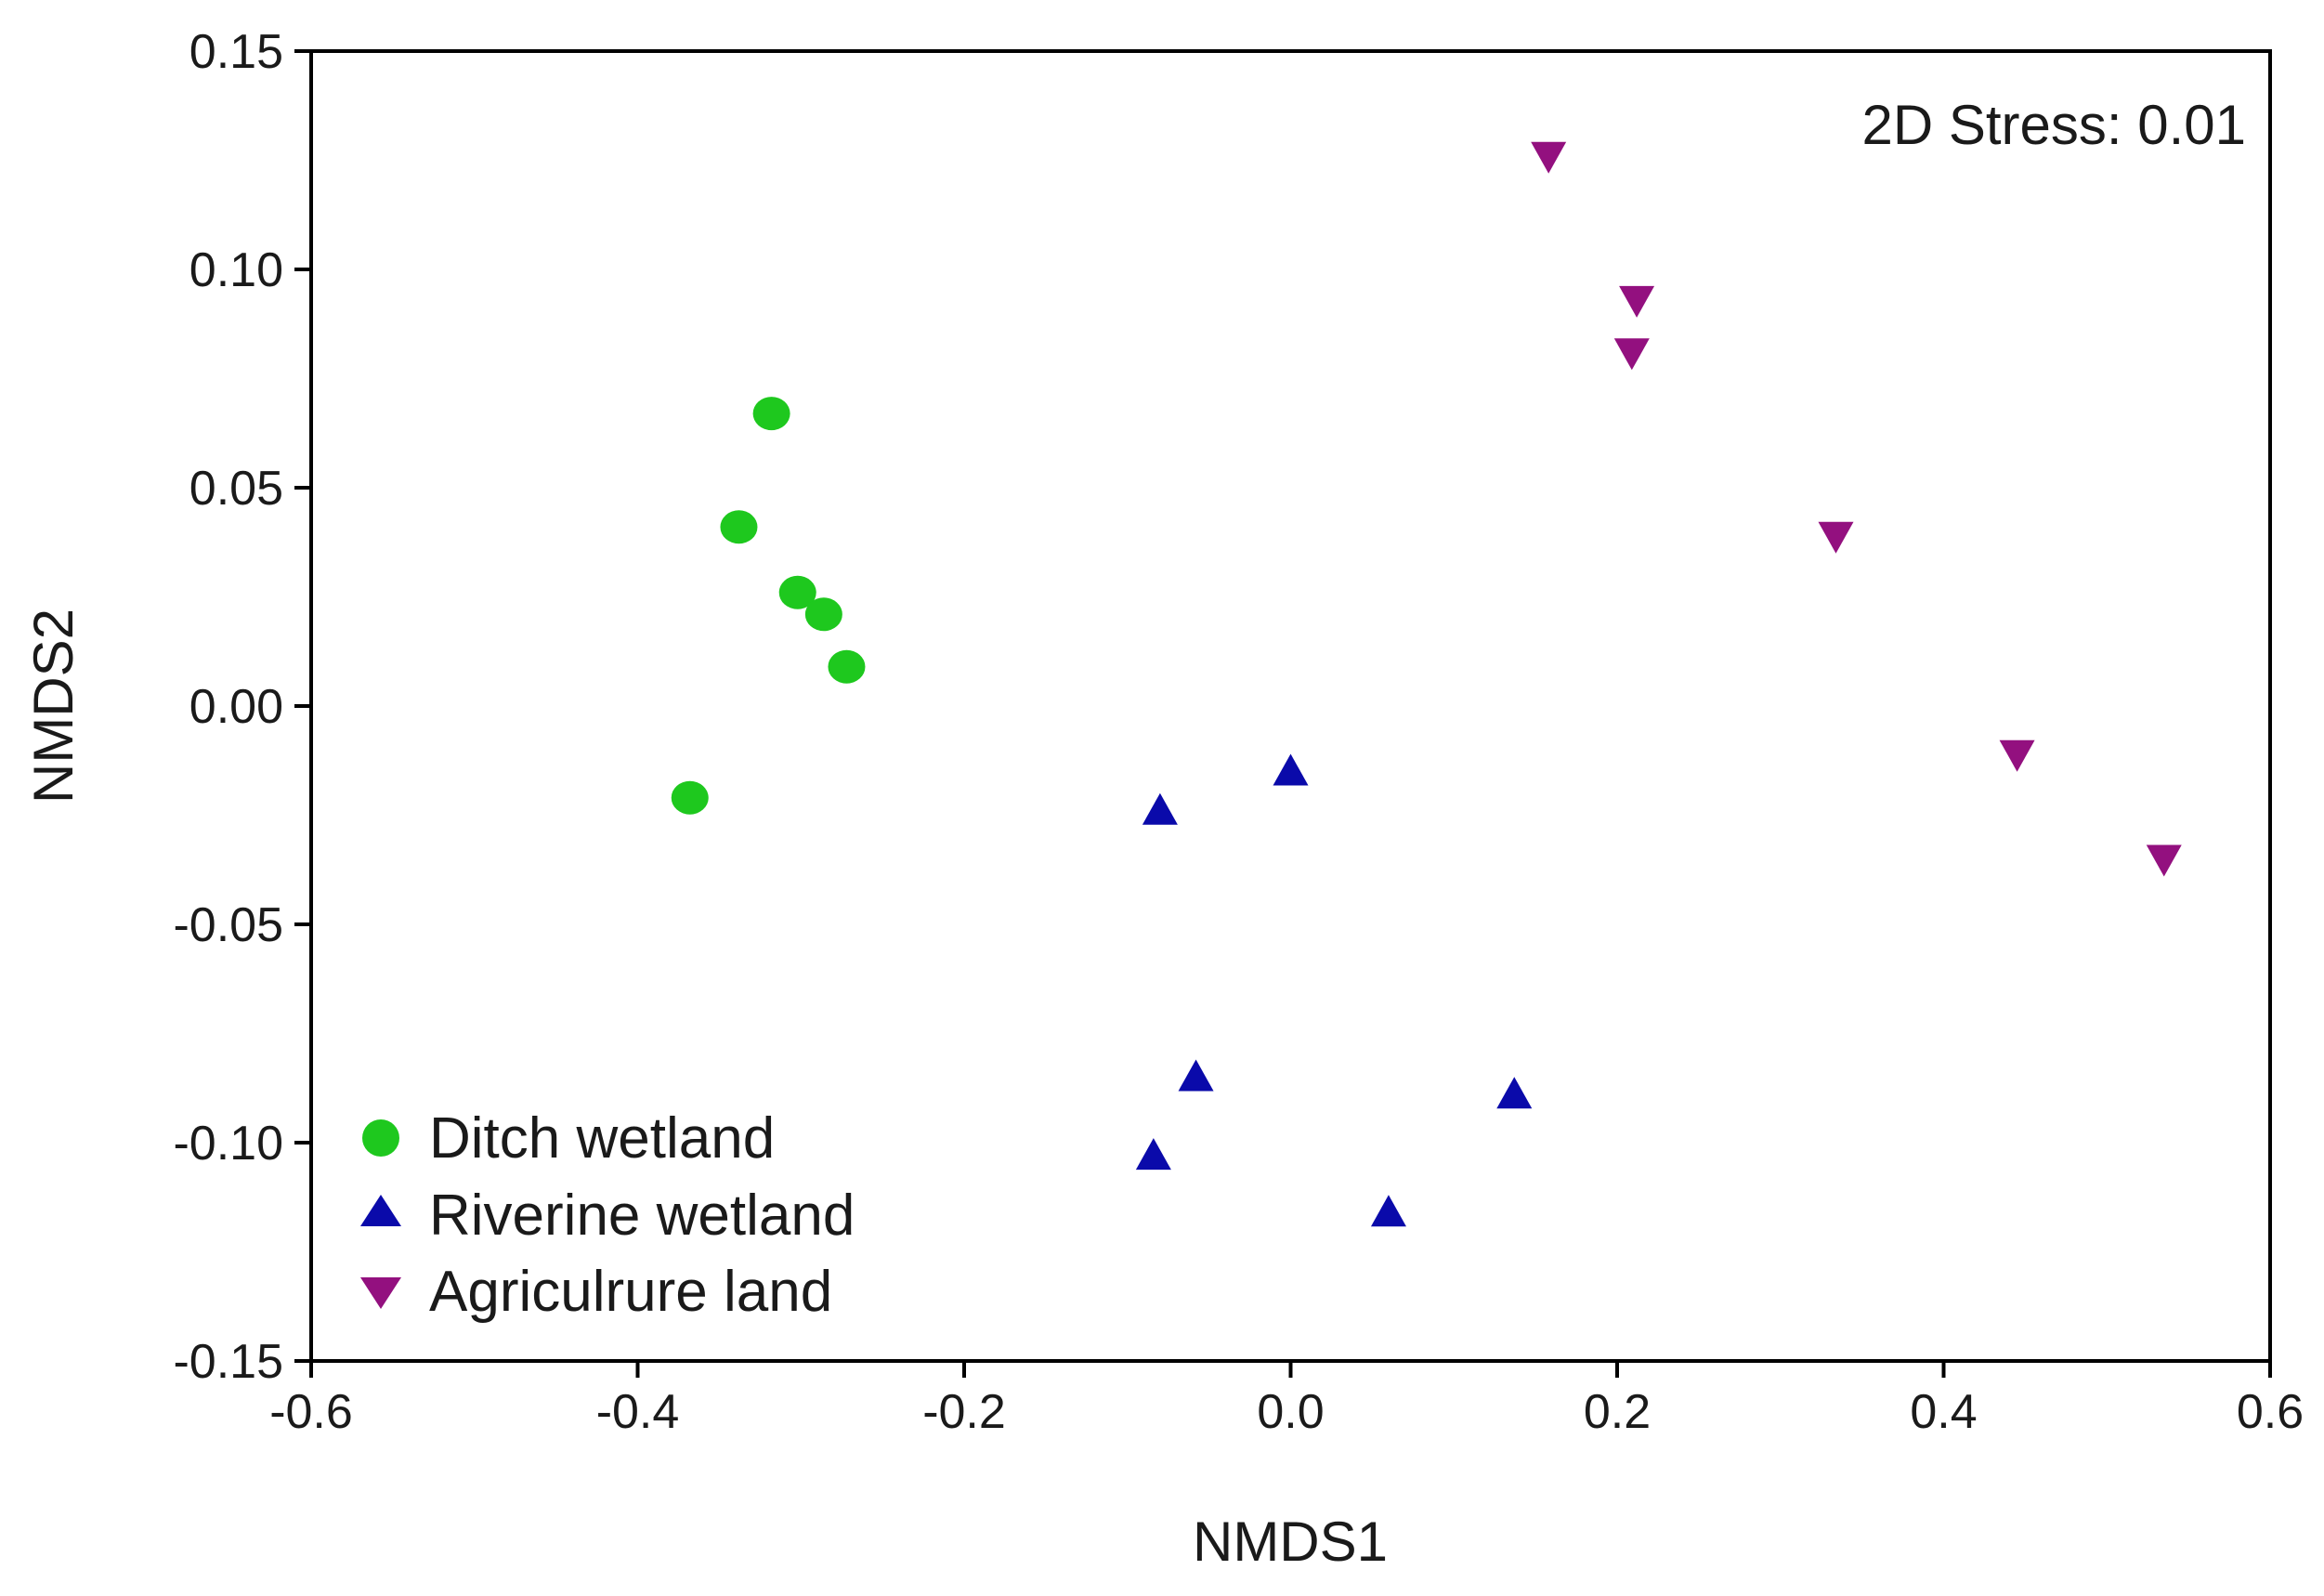 This screenshot has height=1596, width=2324. What do you see at coordinates (2053, 125) in the screenshot?
I see `stress-annotation: 2D Stress: 0.01` at bounding box center [2053, 125].